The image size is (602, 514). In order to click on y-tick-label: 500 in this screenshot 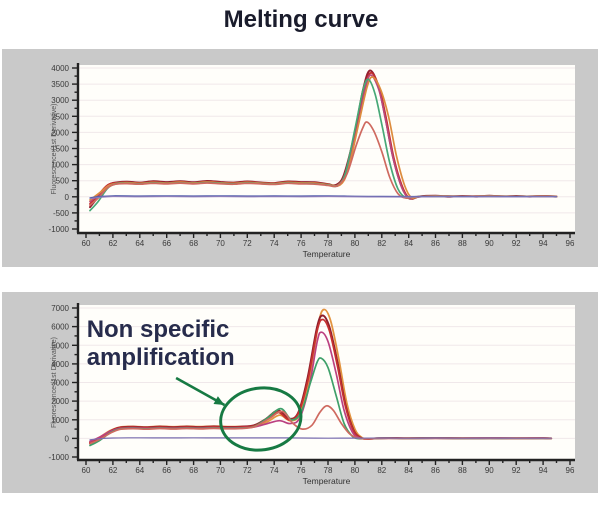, I will do `click(63, 181)`.